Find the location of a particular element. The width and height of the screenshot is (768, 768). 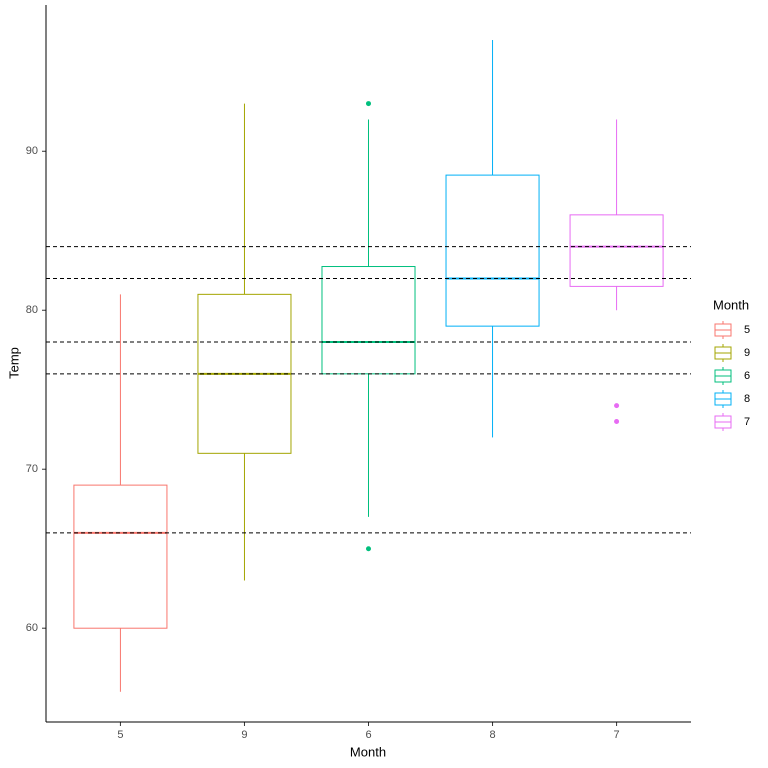

x-axis-label: Month is located at coordinates (368, 751).